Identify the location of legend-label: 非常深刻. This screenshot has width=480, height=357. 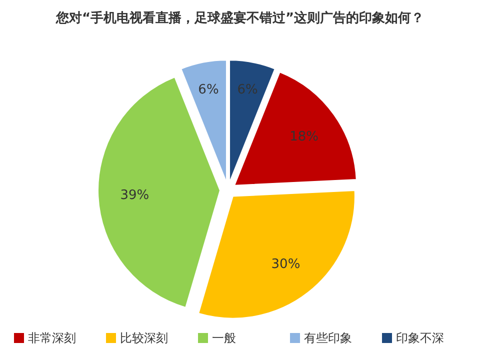
(52, 338).